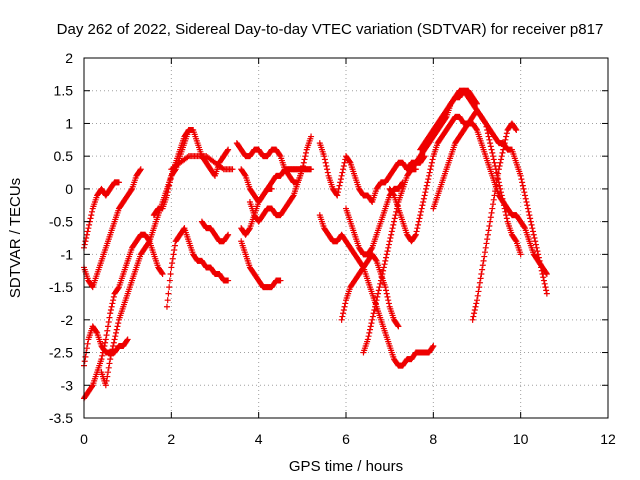 The image size is (640, 480). Describe the element at coordinates (521, 439) in the screenshot. I see `x-tick-label: 10` at that location.